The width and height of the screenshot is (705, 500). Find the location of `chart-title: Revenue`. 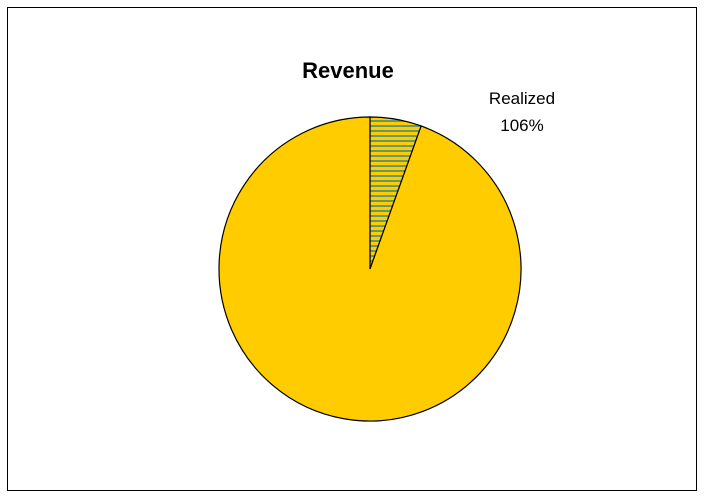

chart-title: Revenue is located at coordinates (348, 70).